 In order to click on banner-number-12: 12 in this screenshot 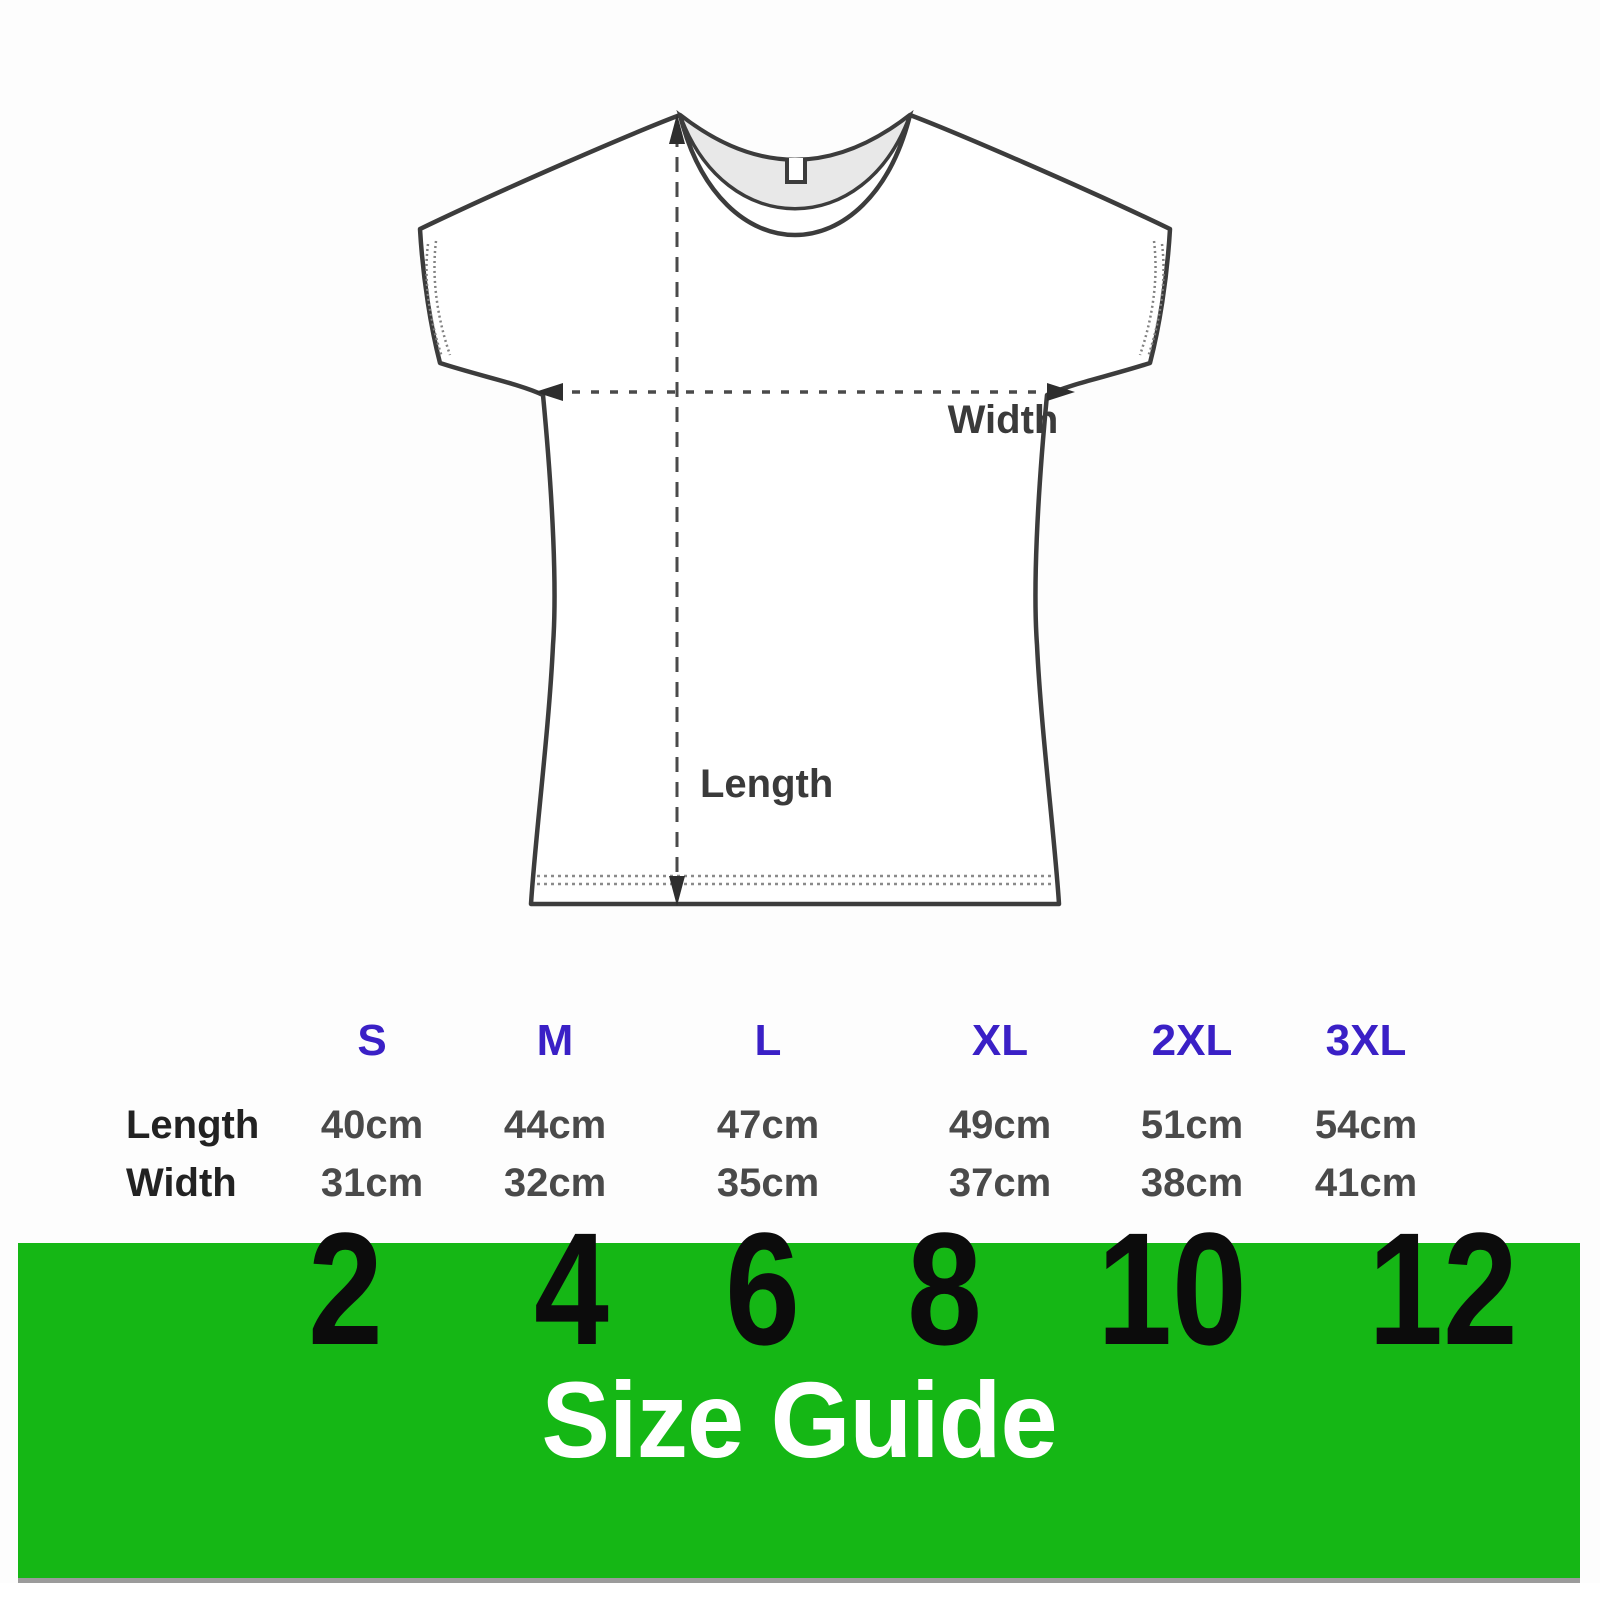, I will do `click(1443, 1288)`.